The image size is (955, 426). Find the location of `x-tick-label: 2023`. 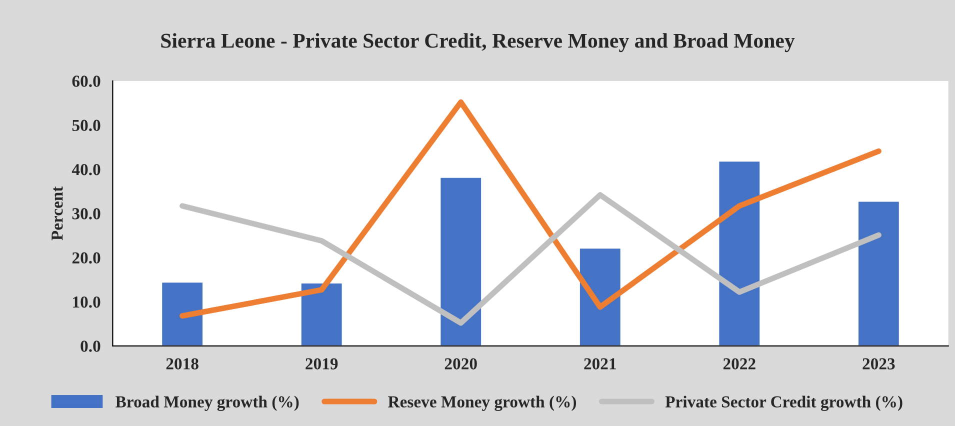

x-tick-label: 2023 is located at coordinates (878, 364).